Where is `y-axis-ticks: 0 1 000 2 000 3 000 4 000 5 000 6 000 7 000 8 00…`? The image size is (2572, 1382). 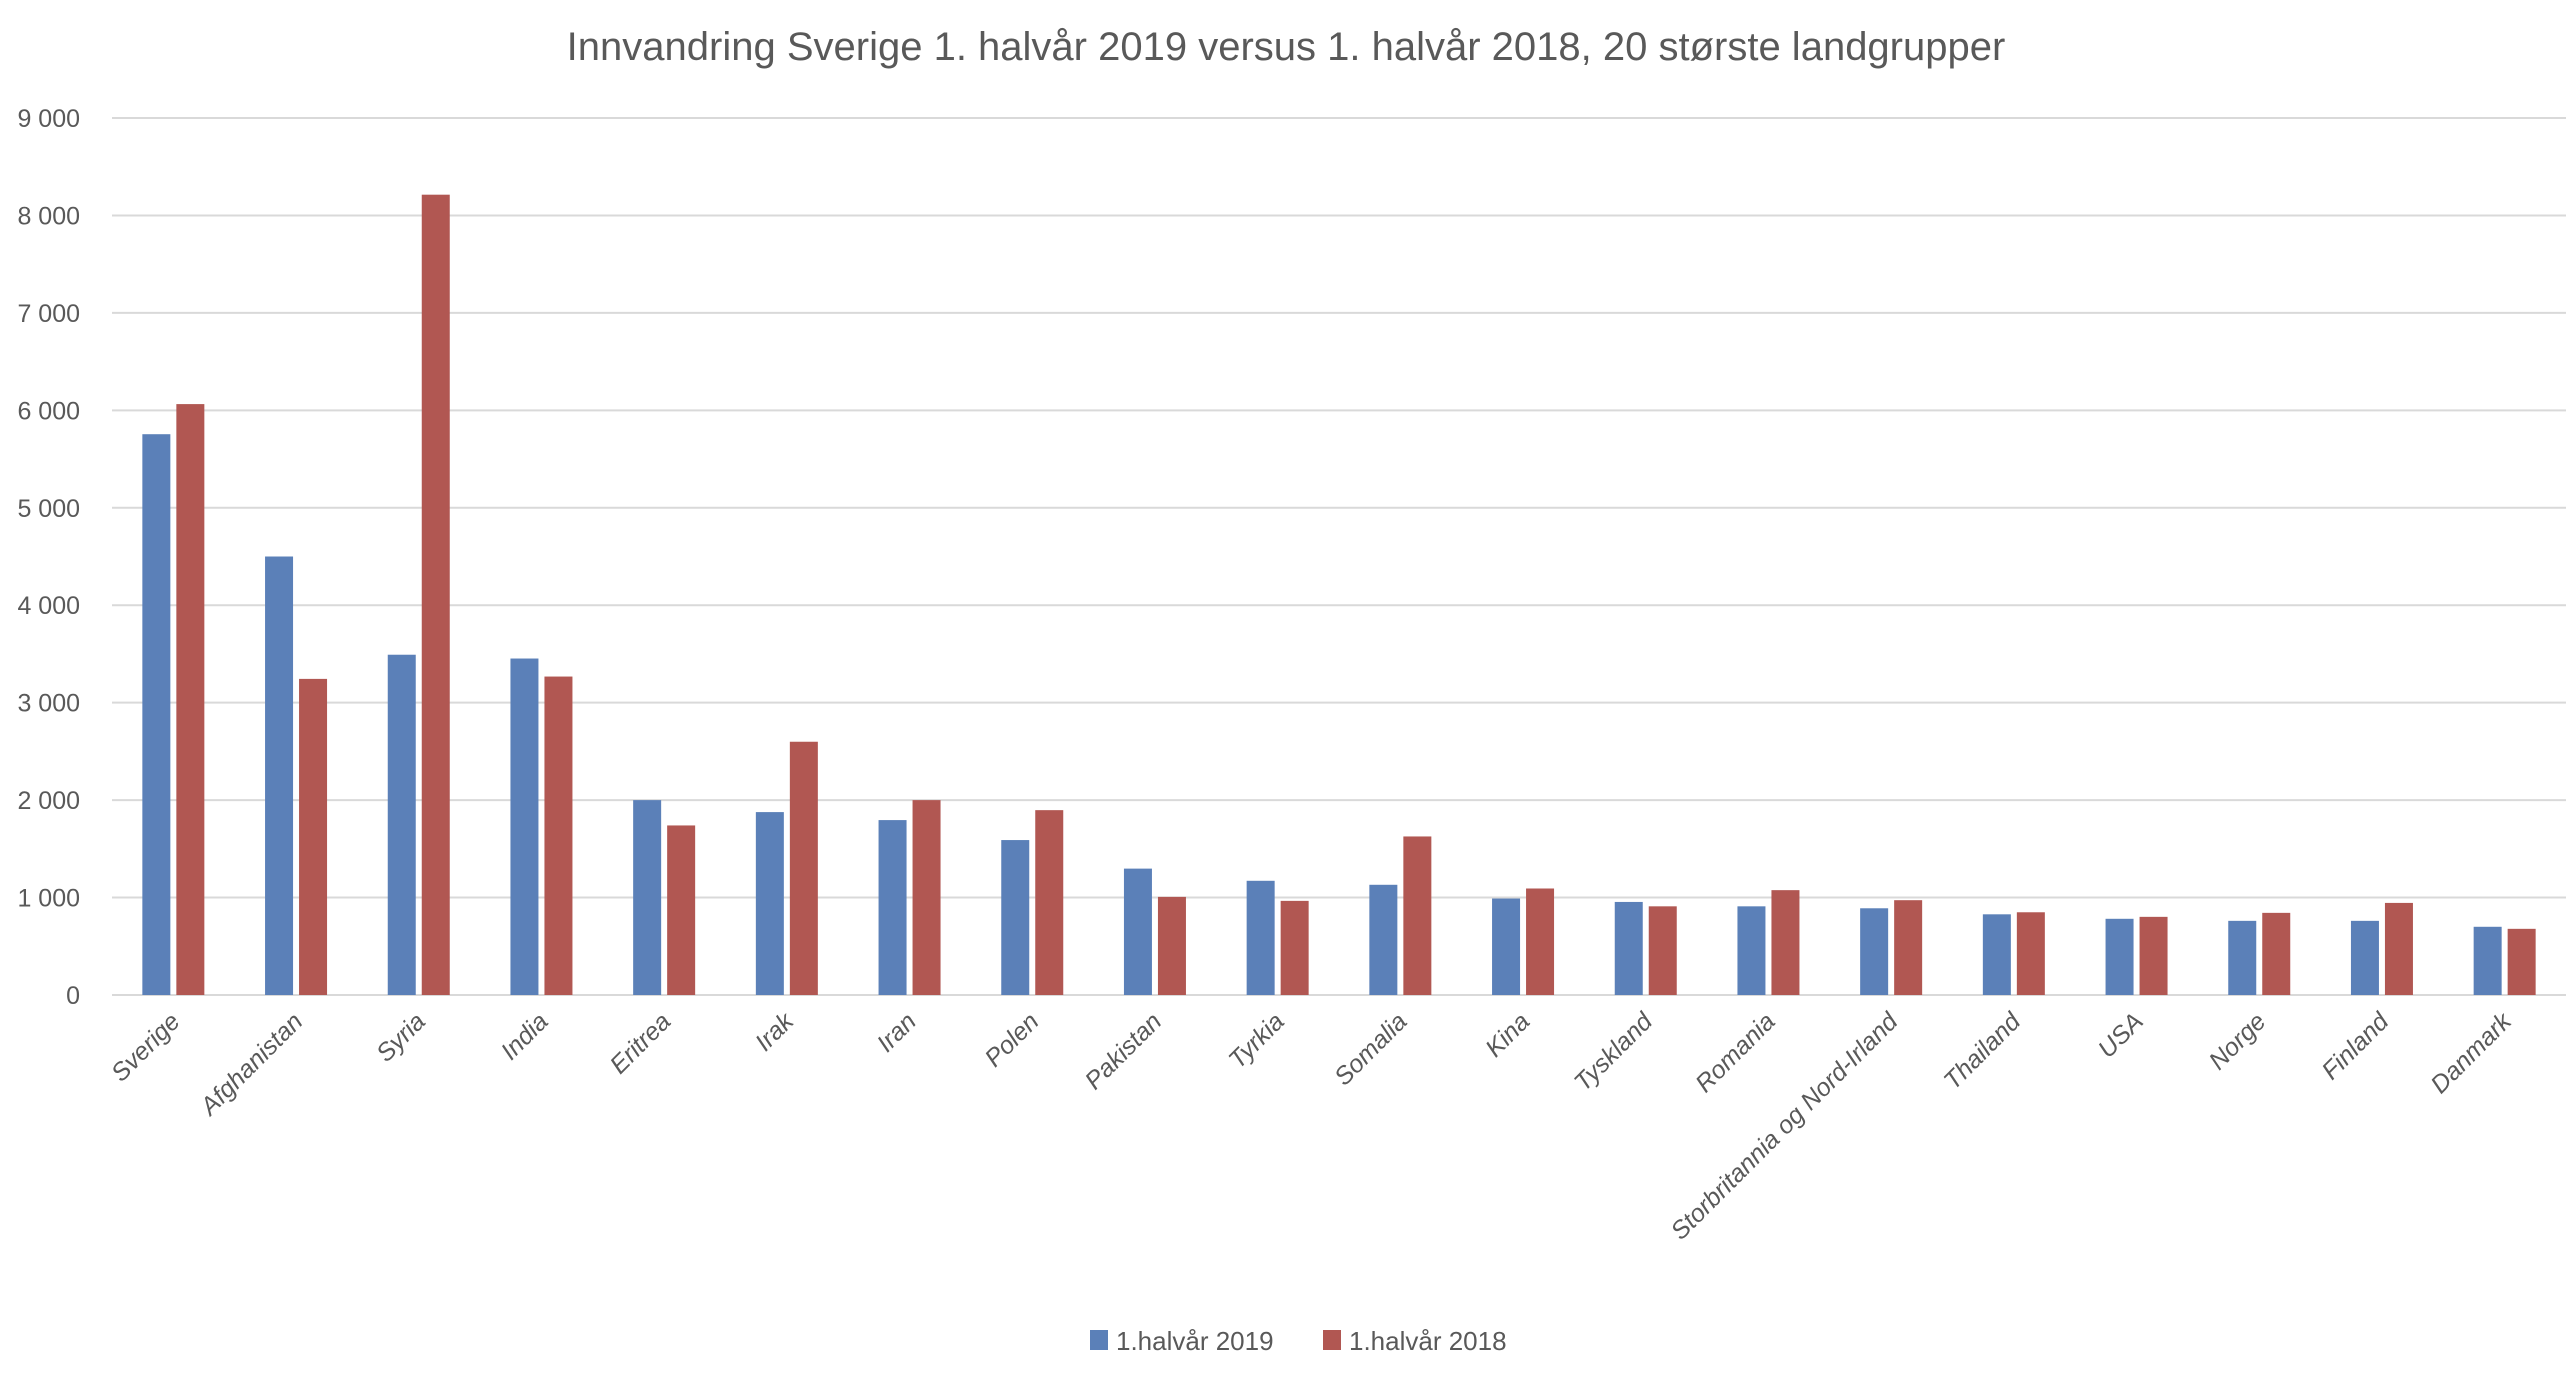
y-axis-ticks: 0 1 000 2 000 3 000 4 000 5 000 6 000 7 000 8 00… is located at coordinates (48, 557).